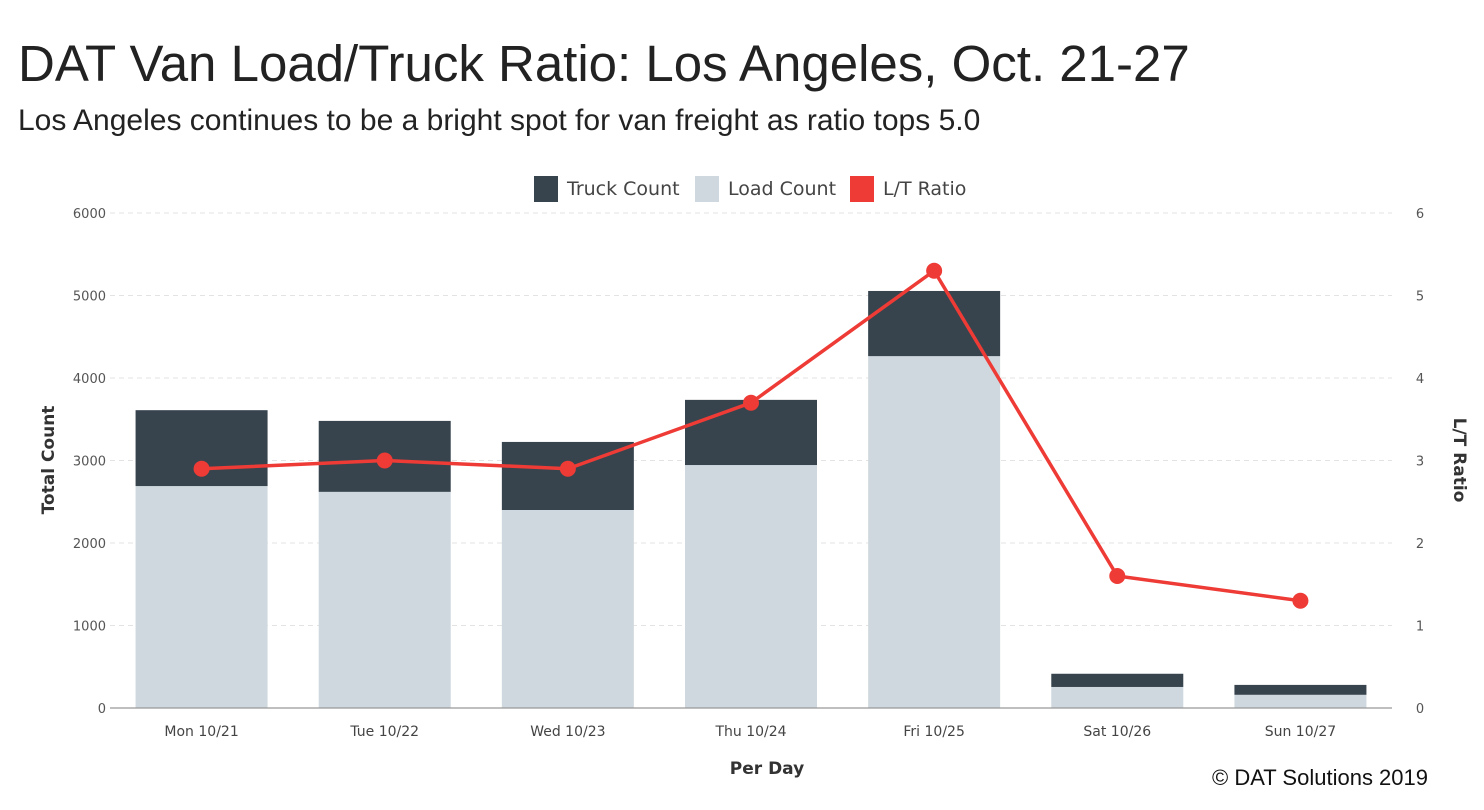 This screenshot has width=1484, height=810. Describe the element at coordinates (1420, 462) in the screenshot. I see `y2-tick-label: 3` at that location.